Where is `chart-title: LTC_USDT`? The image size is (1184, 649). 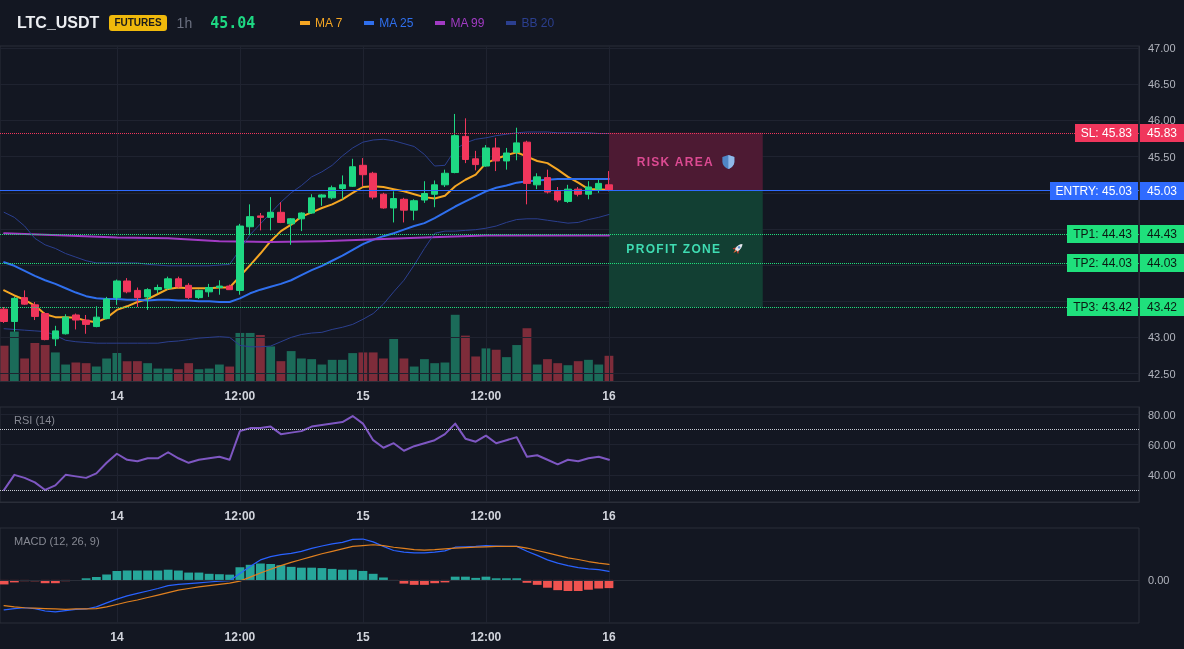 chart-title: LTC_USDT is located at coordinates (58, 23).